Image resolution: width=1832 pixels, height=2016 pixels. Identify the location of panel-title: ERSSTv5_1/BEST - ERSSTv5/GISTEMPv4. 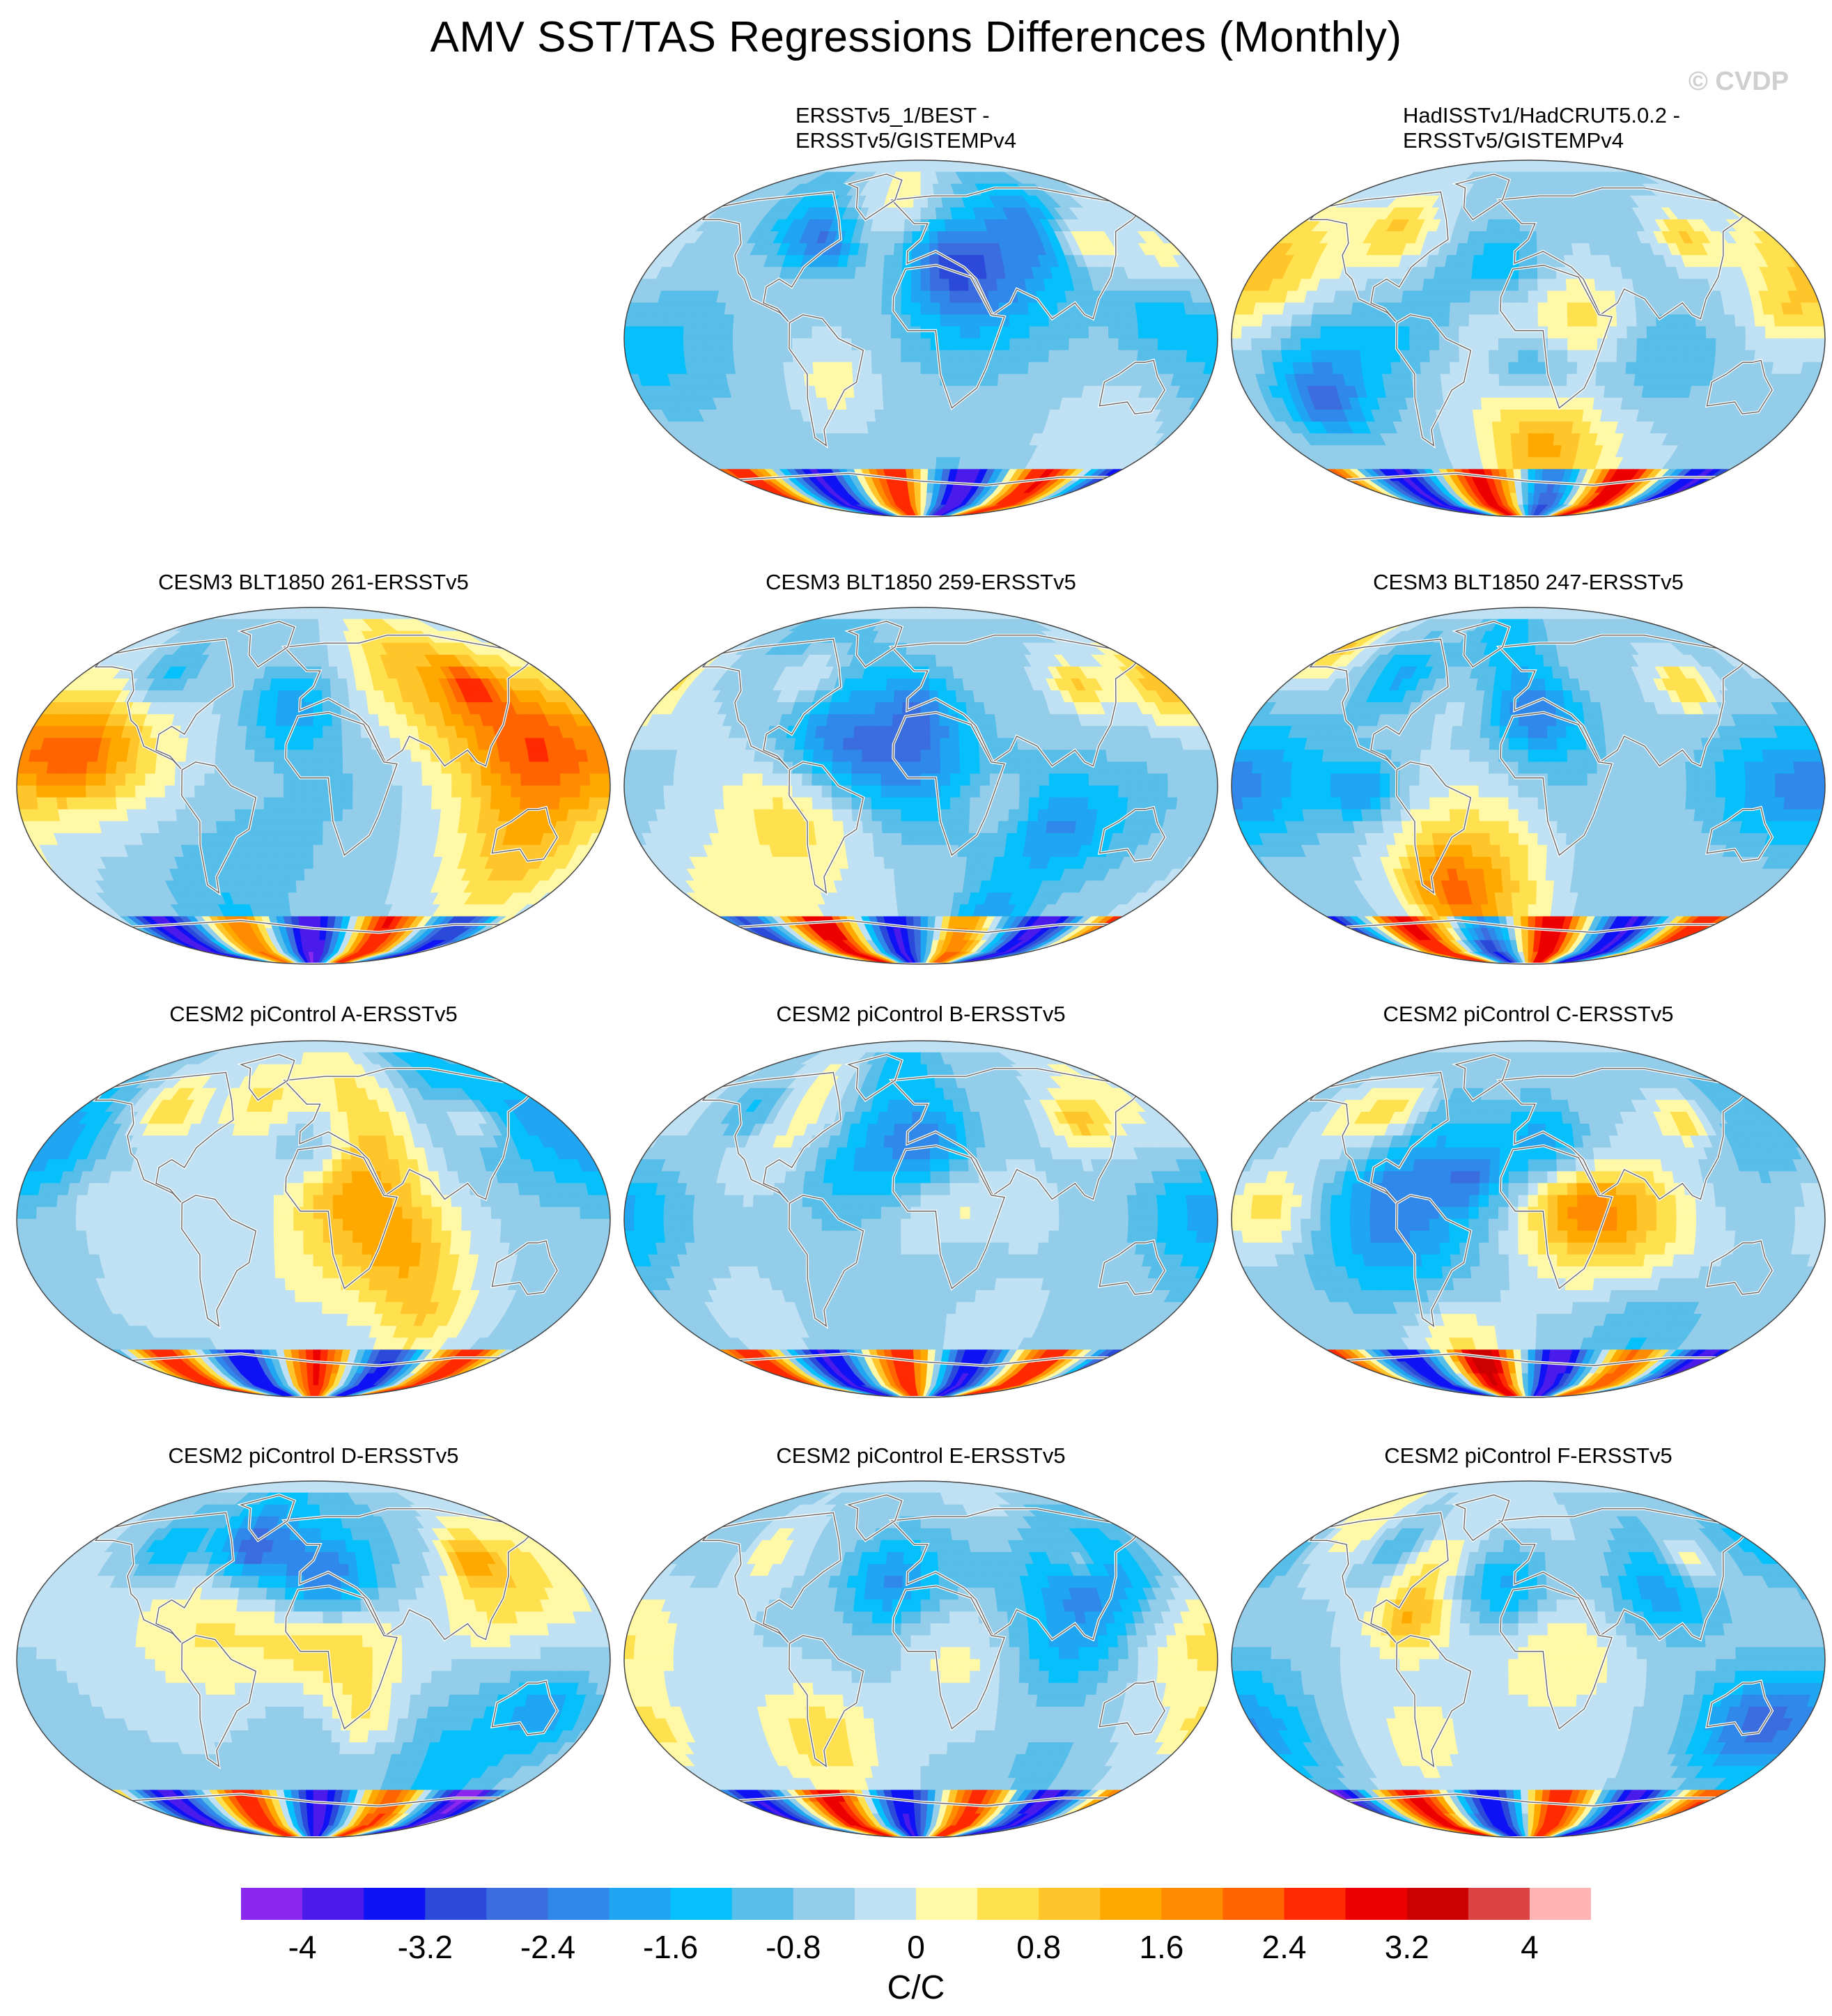
(1008, 128).